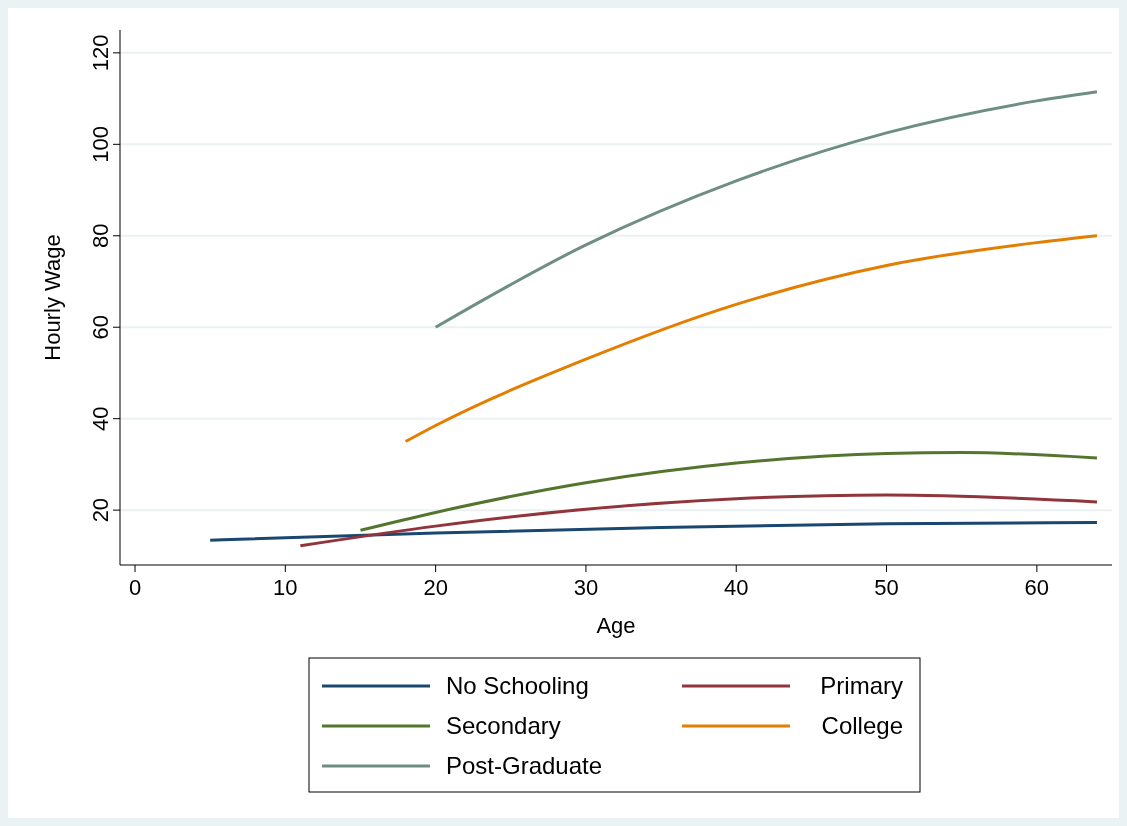 Image resolution: width=1127 pixels, height=826 pixels. What do you see at coordinates (586, 587) in the screenshot?
I see `x-tick-label: 30` at bounding box center [586, 587].